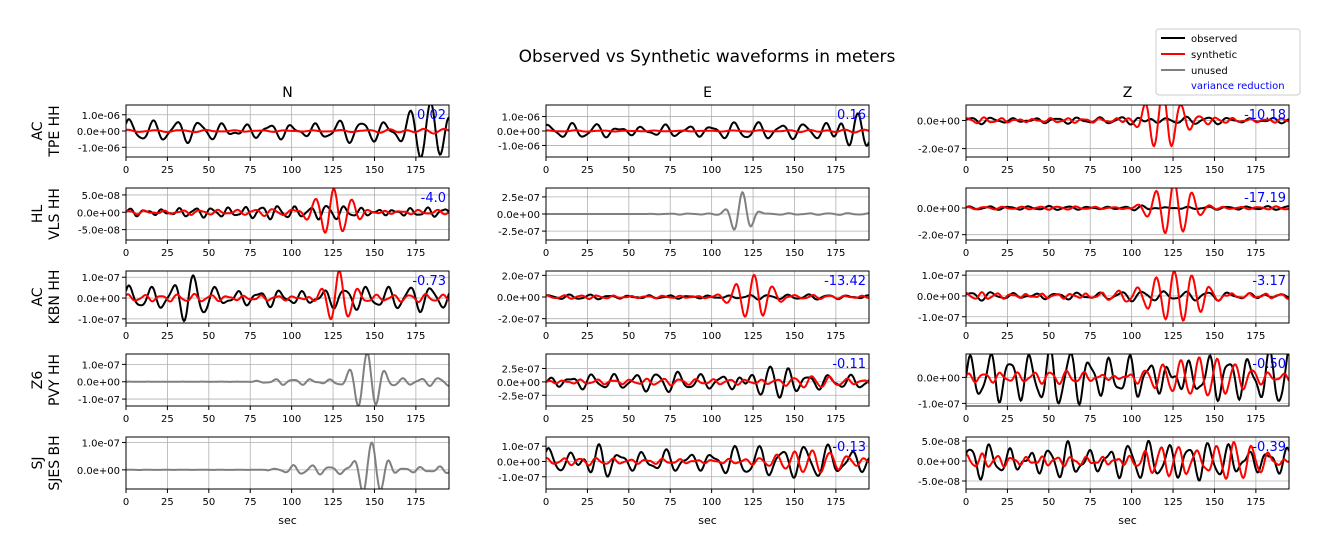 This screenshot has width=1329, height=558. I want to click on variance-reduction-label: -17.19, so click(1265, 198).